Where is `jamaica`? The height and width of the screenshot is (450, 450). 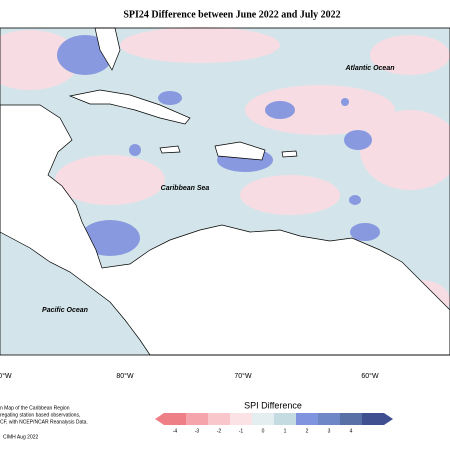
jamaica is located at coordinates (170, 149).